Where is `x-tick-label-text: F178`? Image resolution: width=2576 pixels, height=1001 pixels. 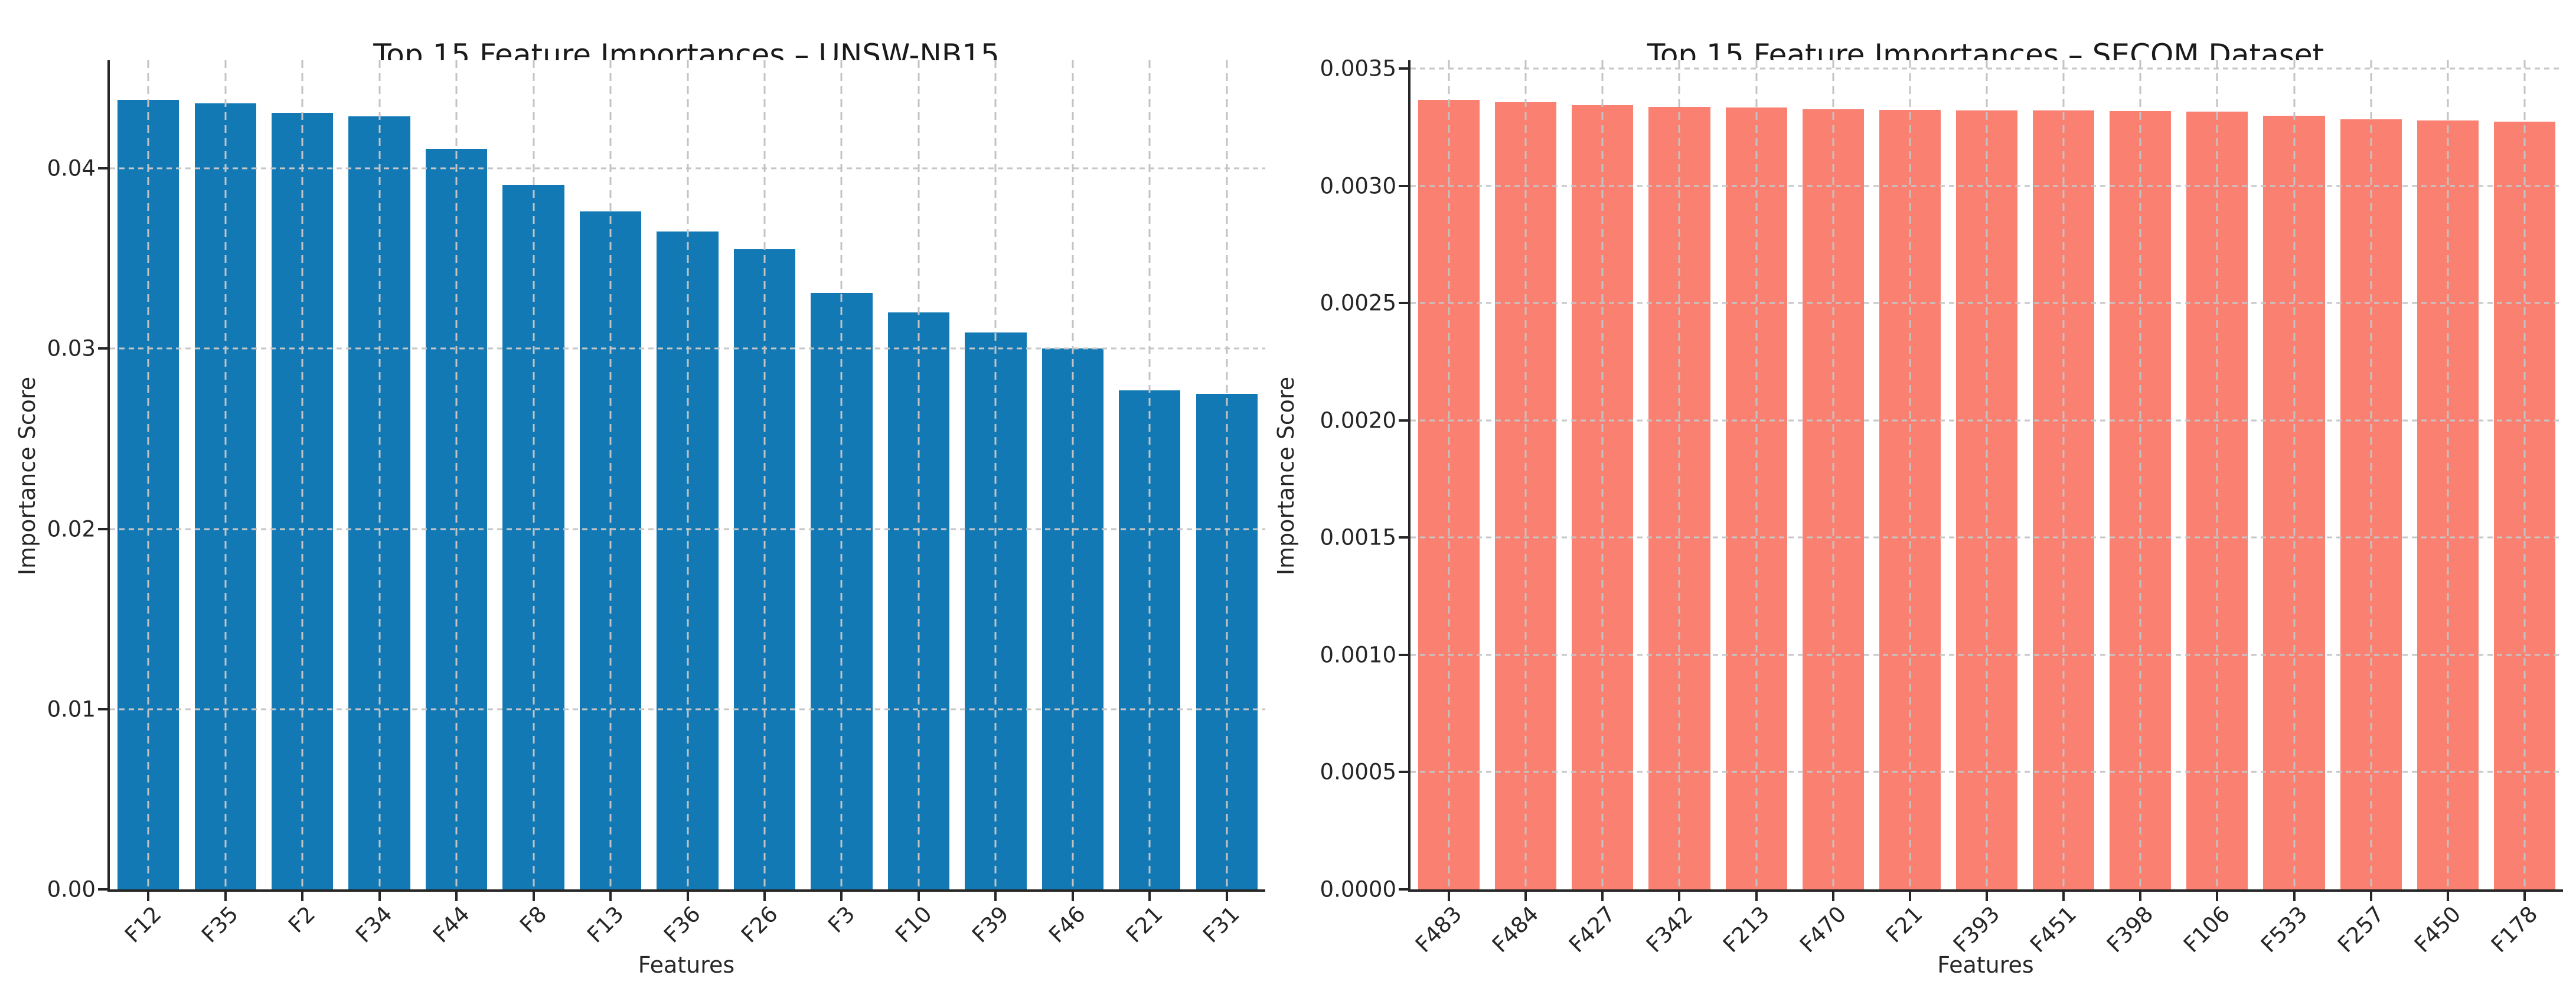 x-tick-label-text: F178 is located at coordinates (2514, 929).